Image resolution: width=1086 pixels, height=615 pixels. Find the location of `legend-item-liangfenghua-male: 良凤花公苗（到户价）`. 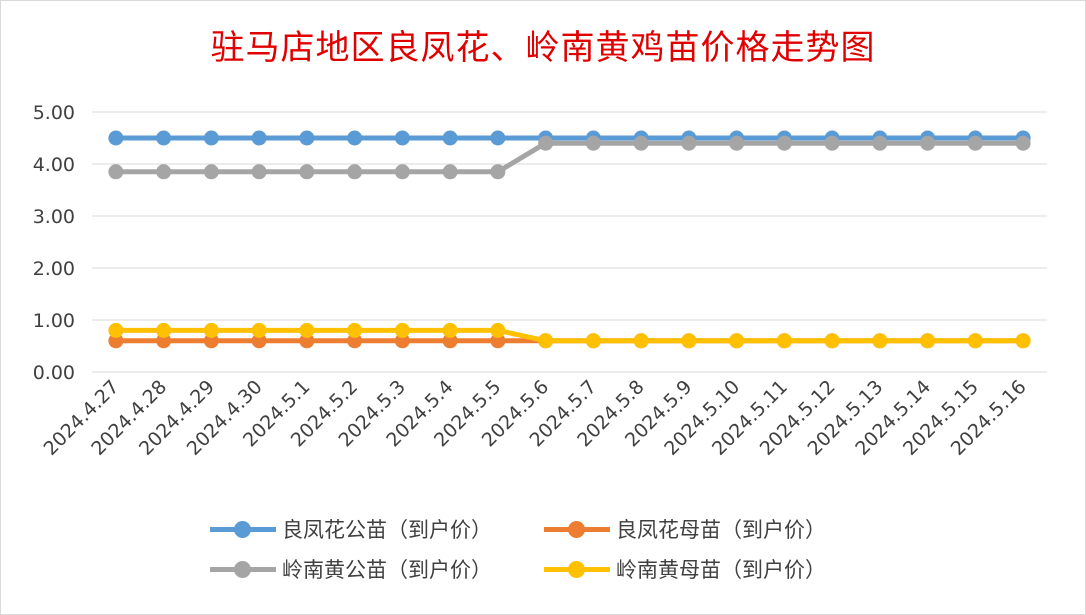

legend-item-liangfenghua-male: 良凤花公苗（到户价） is located at coordinates (351, 529).